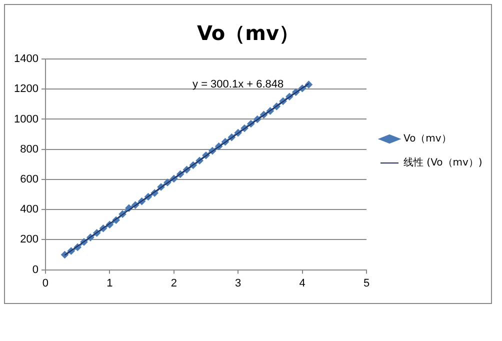 This screenshot has height=341, width=502. Describe the element at coordinates (29, 240) in the screenshot. I see `y-tick-label: 200` at that location.